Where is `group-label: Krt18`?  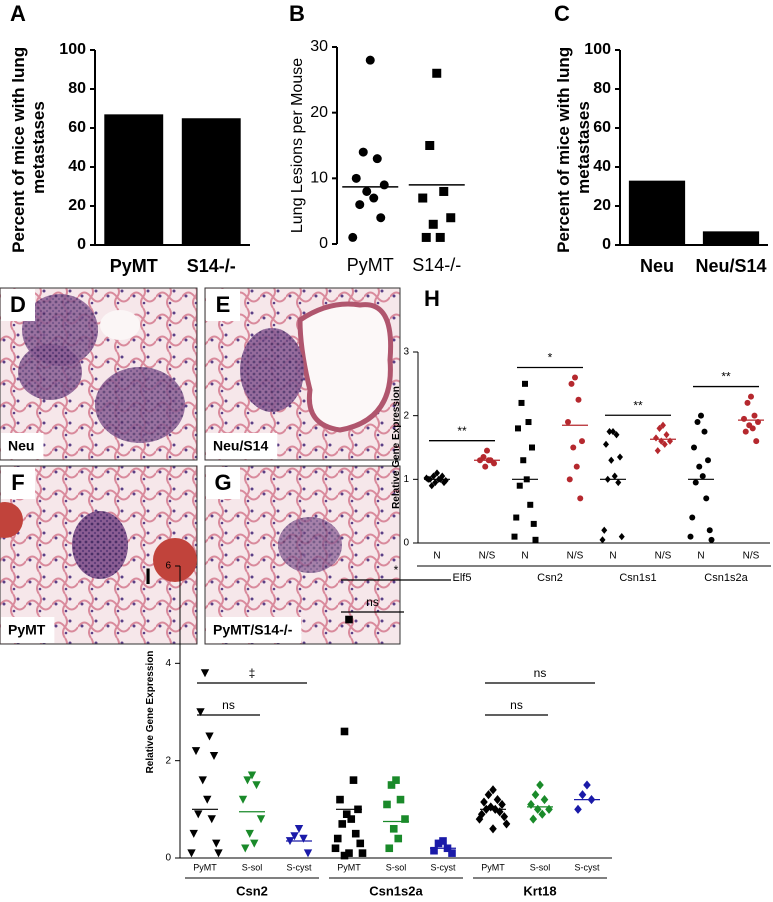 group-label: Krt18 is located at coordinates (539, 890).